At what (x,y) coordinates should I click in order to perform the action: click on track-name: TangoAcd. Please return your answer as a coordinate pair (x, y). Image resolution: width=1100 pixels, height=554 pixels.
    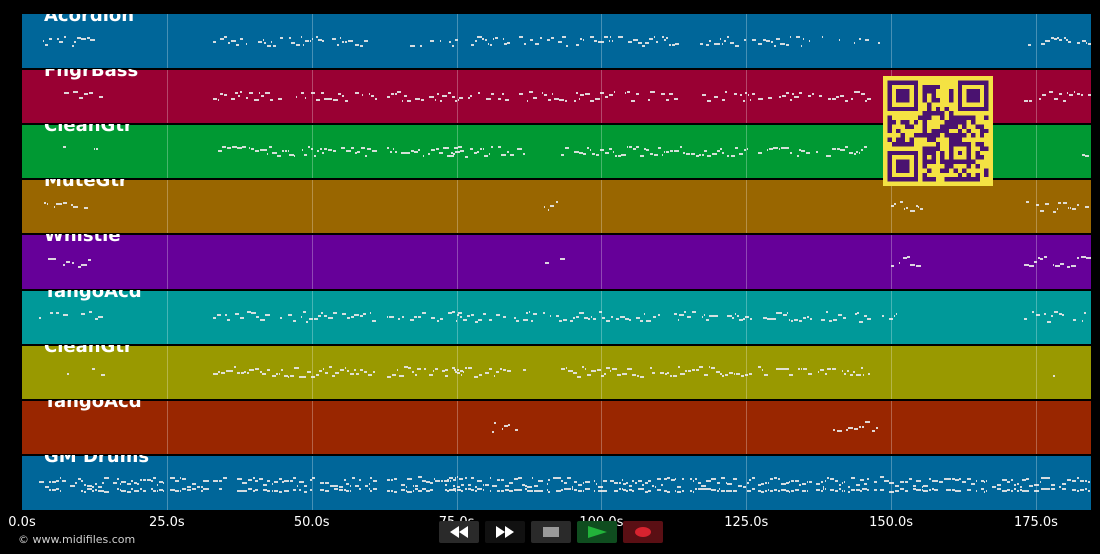
    Looking at the image, I should click on (93, 295).